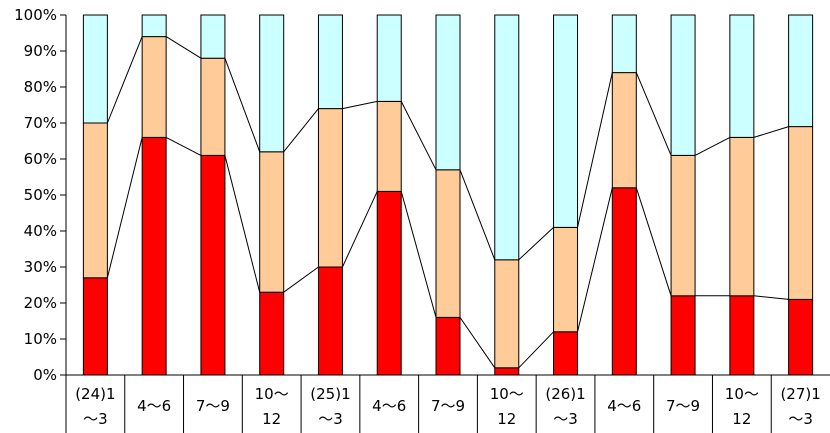  I want to click on y-tick-label: 70%, so click(40, 123).